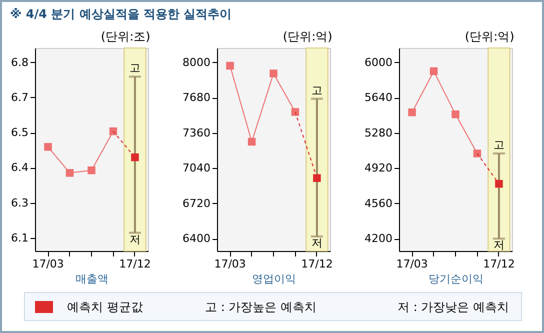  Describe the element at coordinates (121, 14) in the screenshot. I see `chart-title: ※ 4/4 분기 예상실적을 적용한 실적추이` at that location.